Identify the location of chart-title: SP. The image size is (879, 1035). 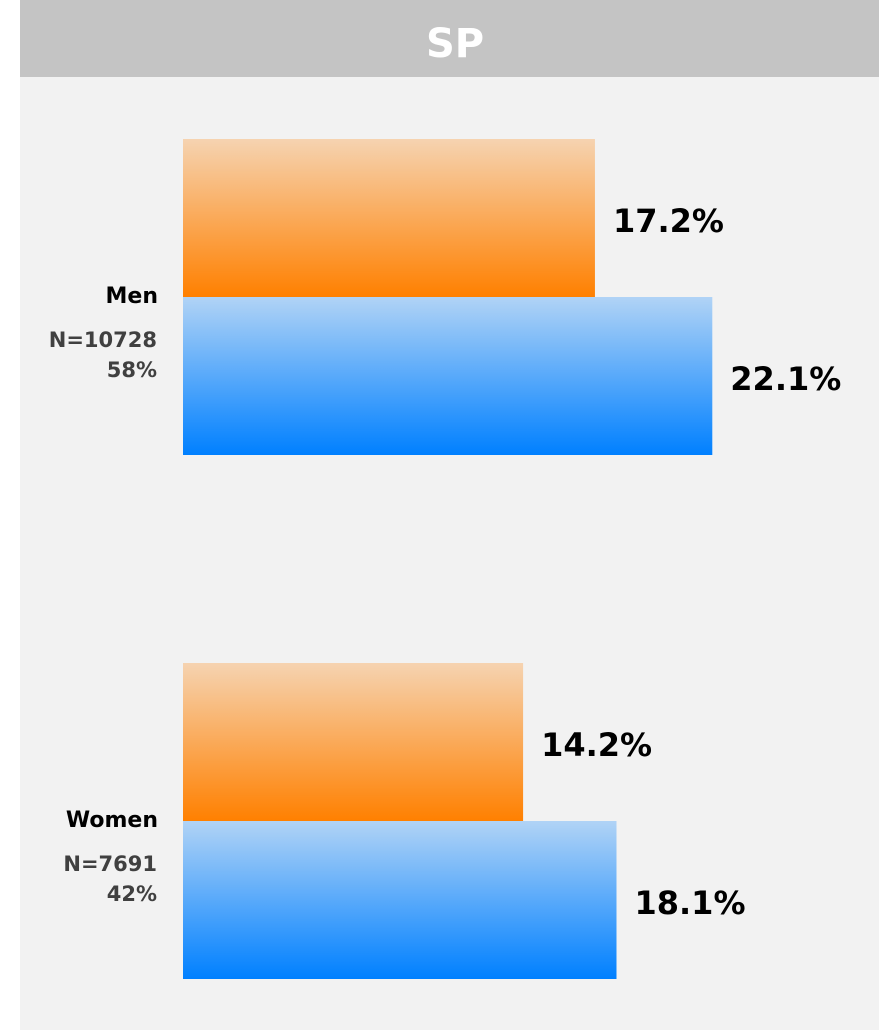
(455, 44).